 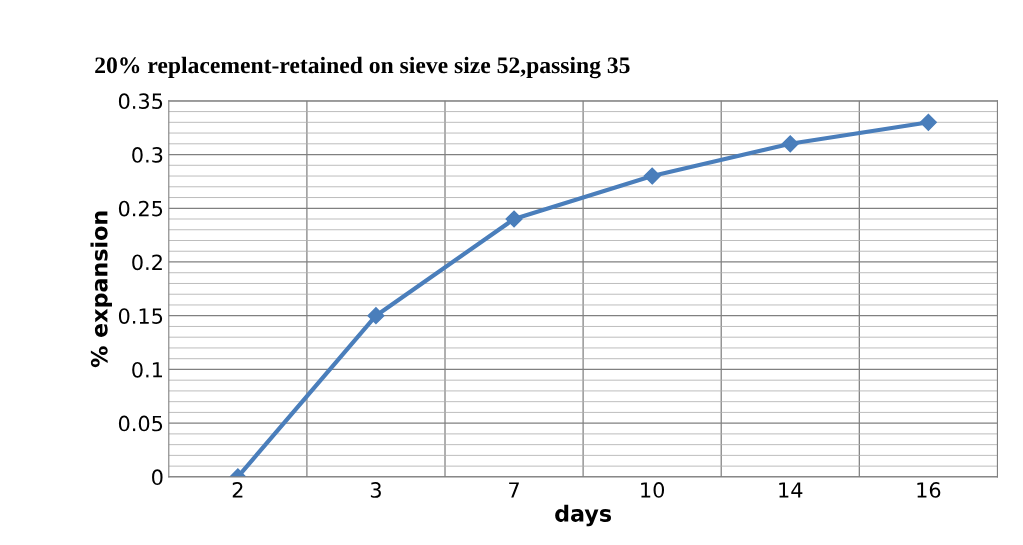 I want to click on y-axis-title: % expansion, so click(x=101, y=289).